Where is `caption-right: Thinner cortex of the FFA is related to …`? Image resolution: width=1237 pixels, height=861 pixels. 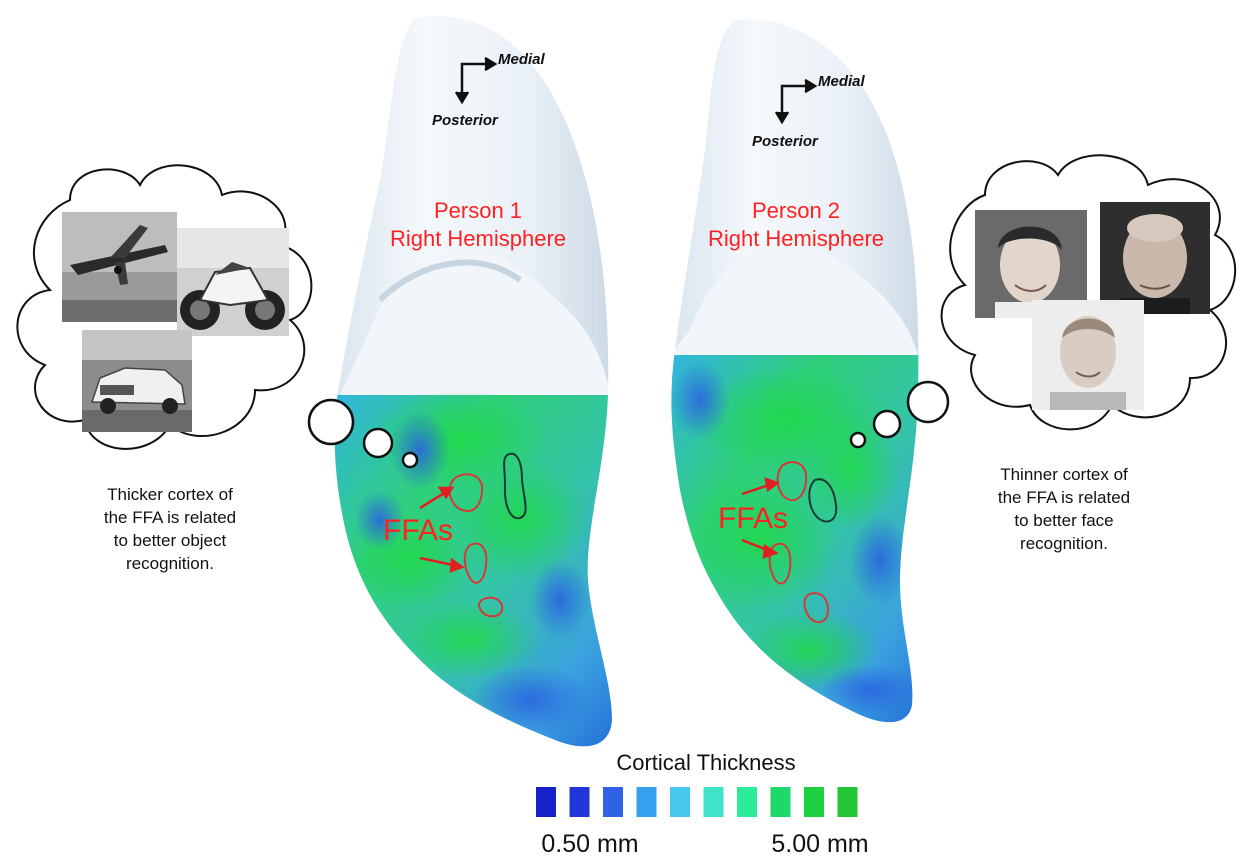 caption-right: Thinner cortex of the FFA is related to … is located at coordinates (1064, 509).